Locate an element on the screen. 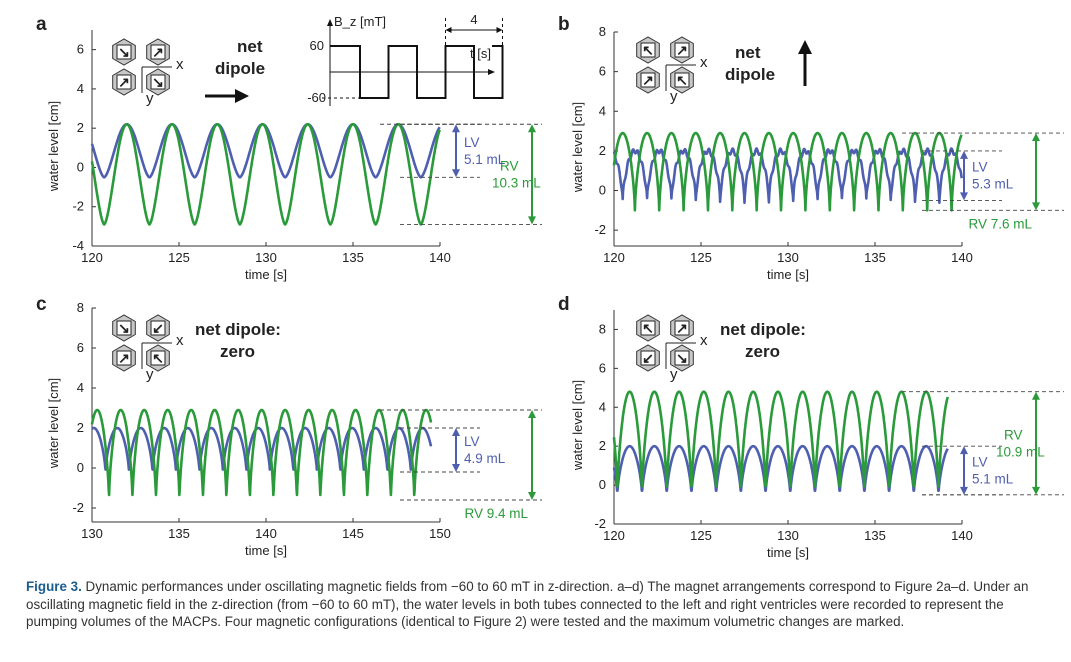 This screenshot has height=662, width=1071. lv-volume: 5.3 mL is located at coordinates (993, 184).